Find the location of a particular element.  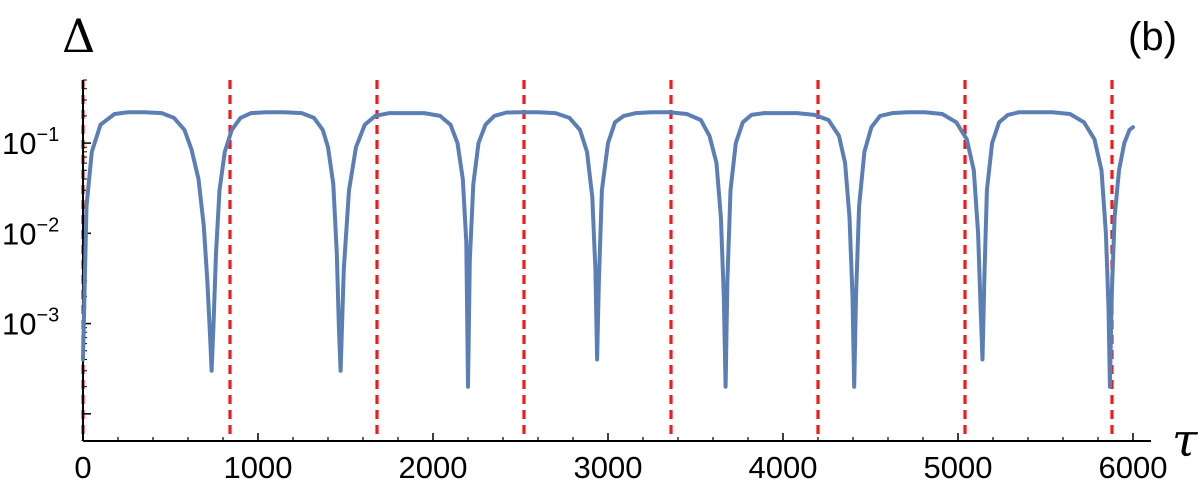

x-tick-label: 5000 is located at coordinates (958, 467).